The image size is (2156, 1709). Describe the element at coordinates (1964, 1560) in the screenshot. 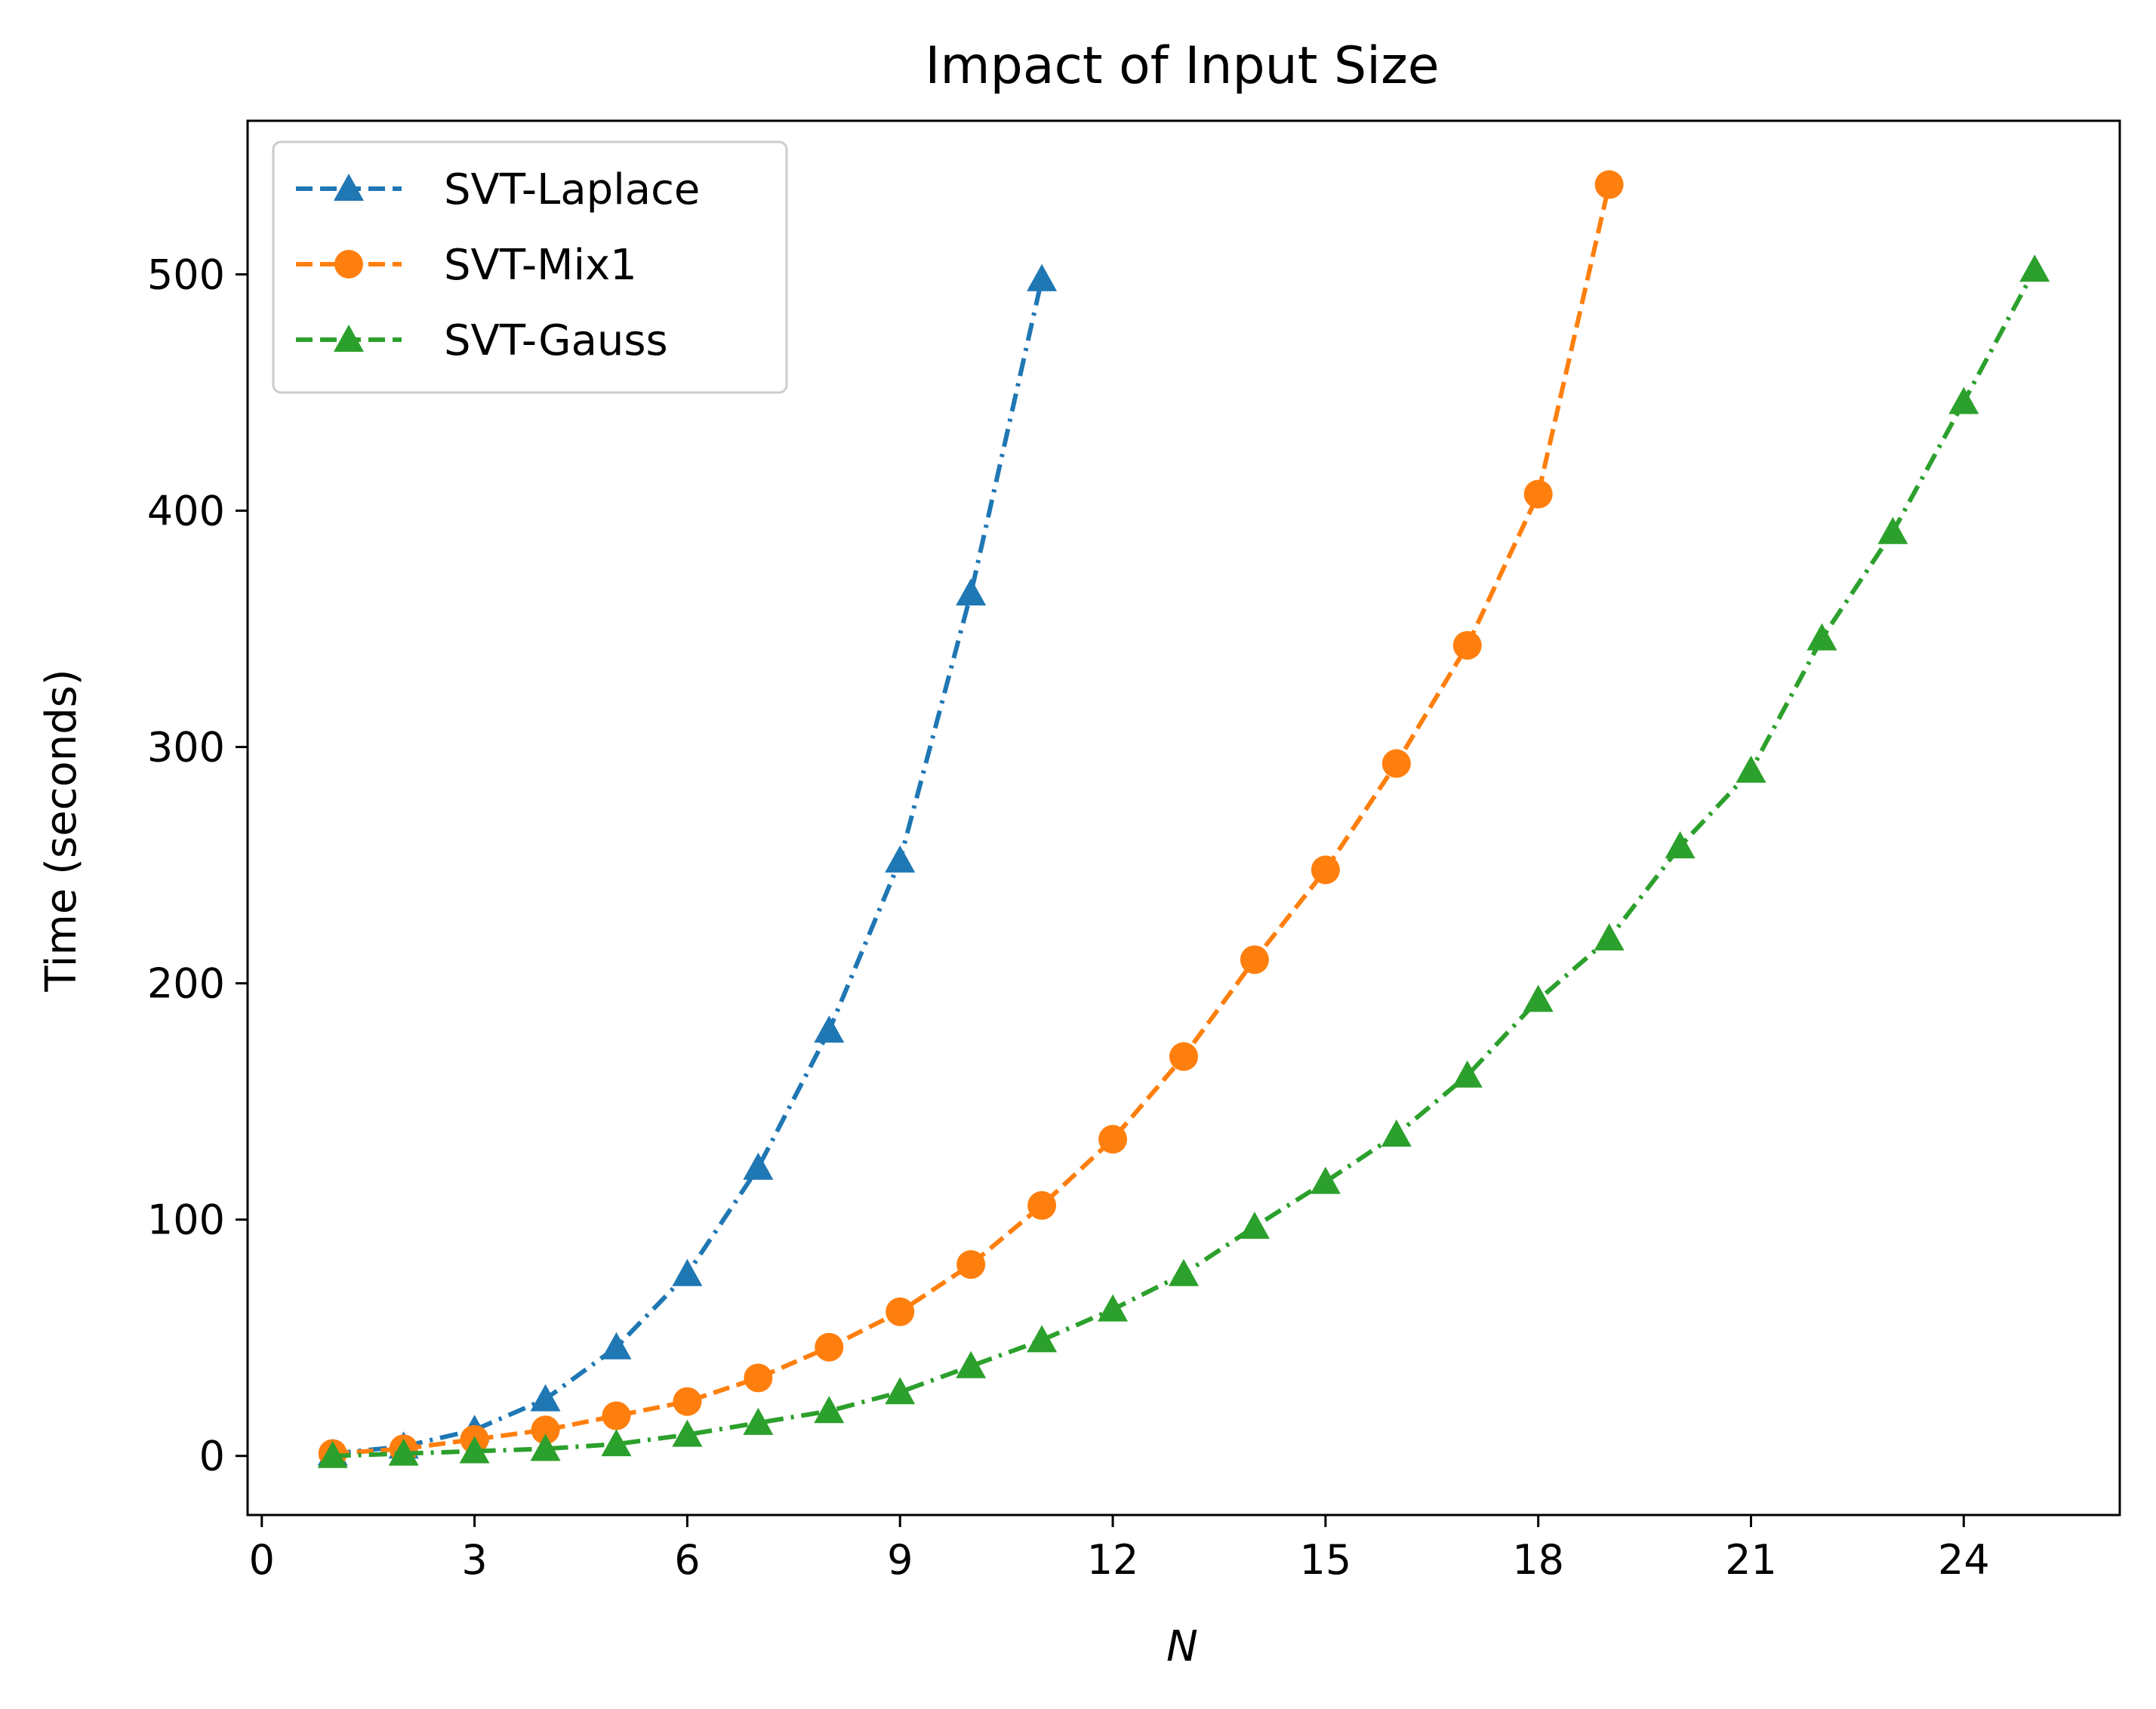

I see `x-tick-label: 24` at that location.